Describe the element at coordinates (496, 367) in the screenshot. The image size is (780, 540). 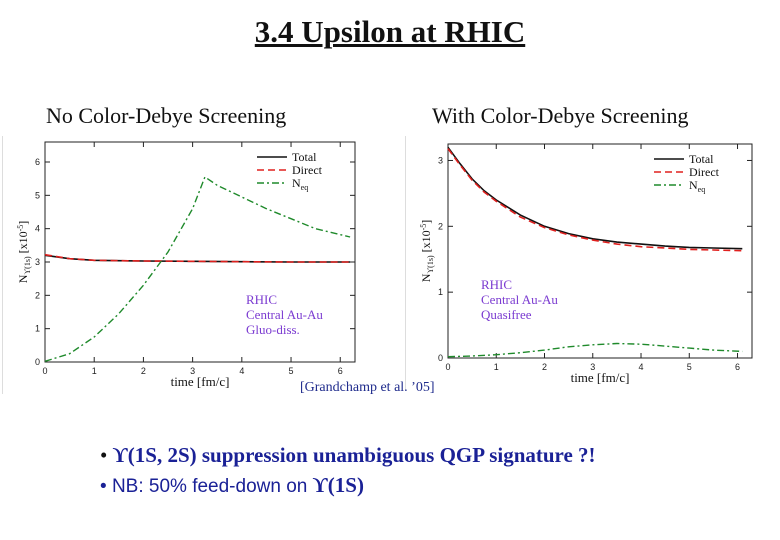
I see `chart-1-x-tick-label: 1` at that location.